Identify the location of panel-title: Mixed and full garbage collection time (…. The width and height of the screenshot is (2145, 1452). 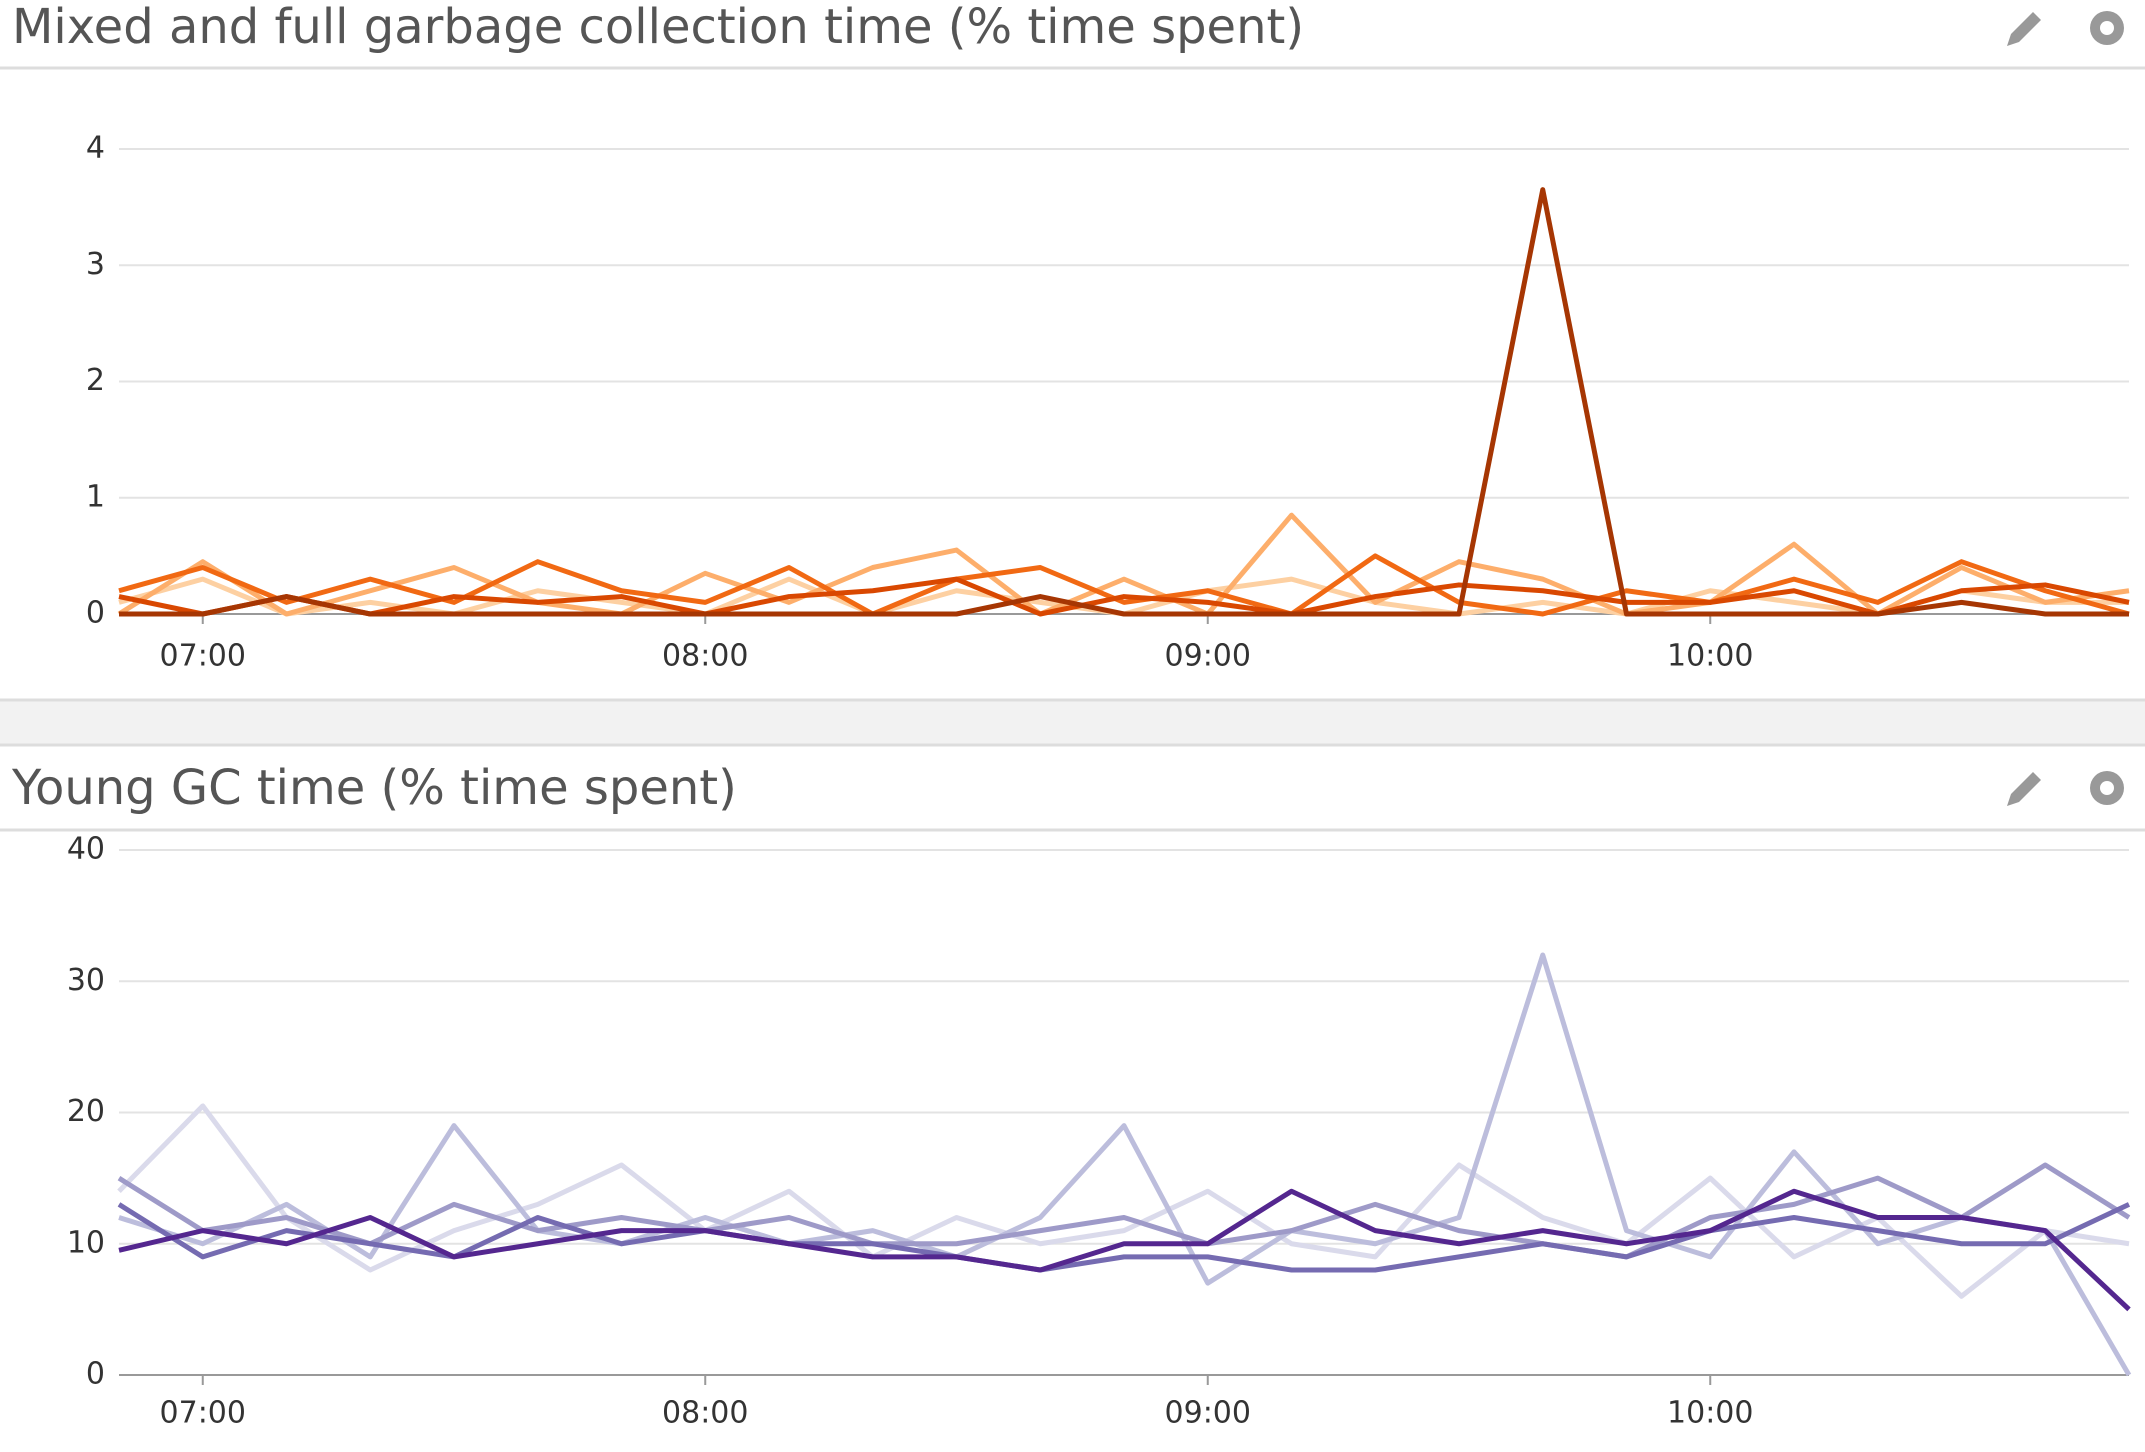
(658, 27).